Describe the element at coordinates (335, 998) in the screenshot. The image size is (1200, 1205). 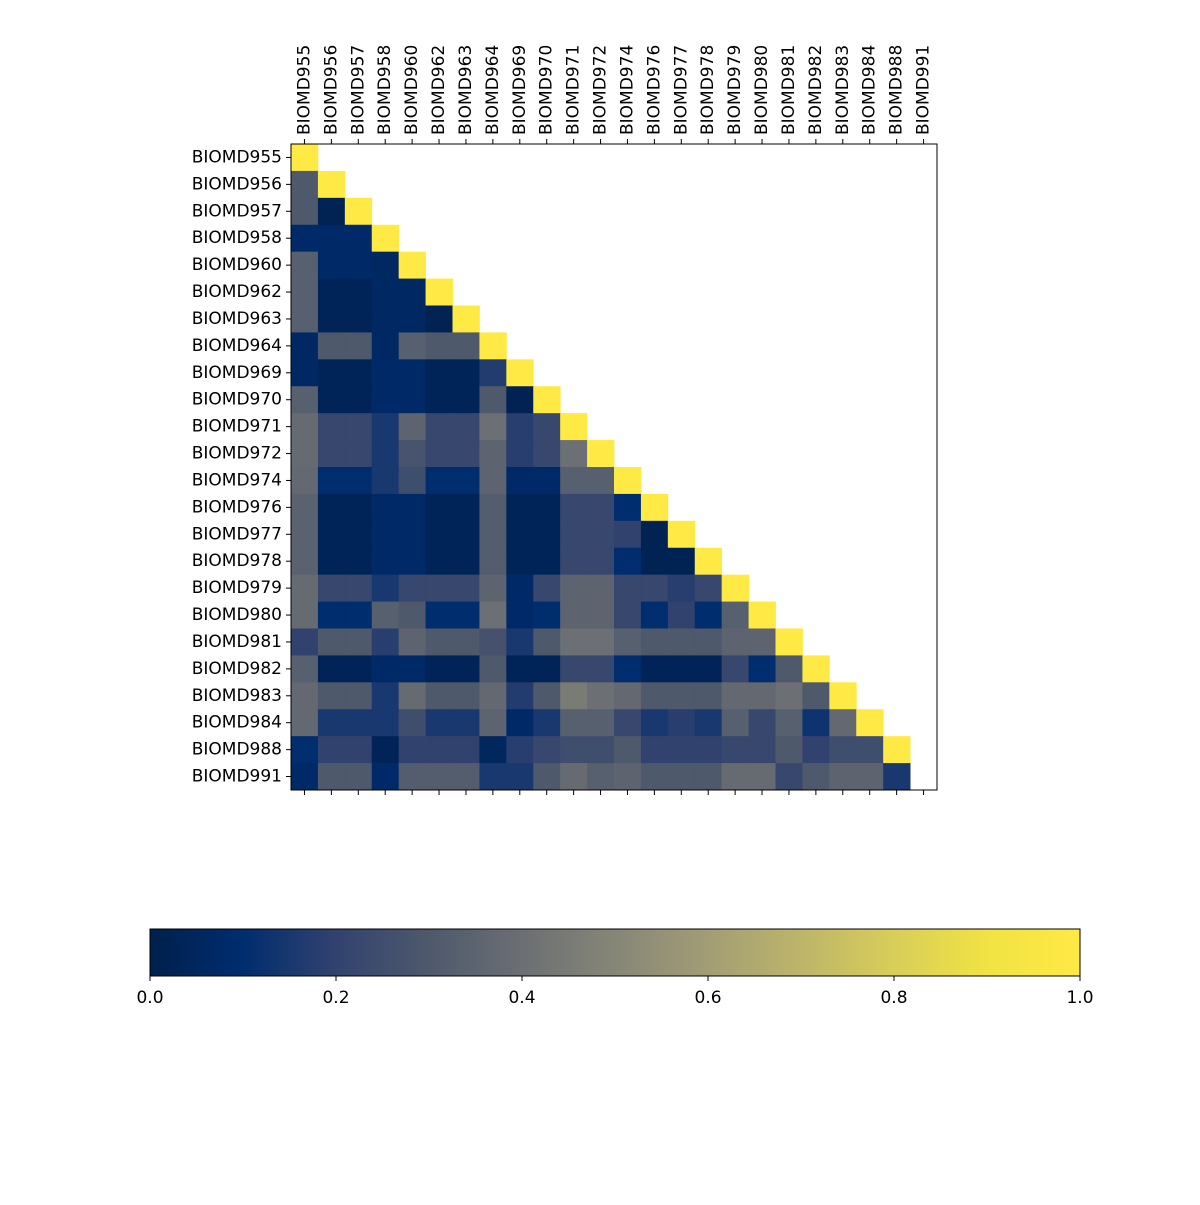
I see `colorbar-tick-label: 0.2` at that location.